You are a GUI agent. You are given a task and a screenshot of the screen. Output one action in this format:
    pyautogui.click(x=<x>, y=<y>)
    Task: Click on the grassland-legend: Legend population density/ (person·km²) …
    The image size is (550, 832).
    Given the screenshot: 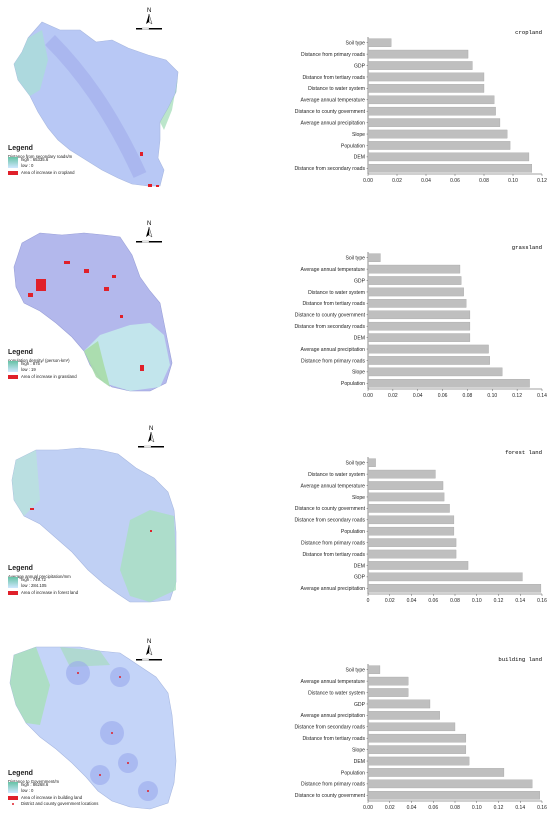 What is the action you would take?
    pyautogui.click(x=42, y=364)
    